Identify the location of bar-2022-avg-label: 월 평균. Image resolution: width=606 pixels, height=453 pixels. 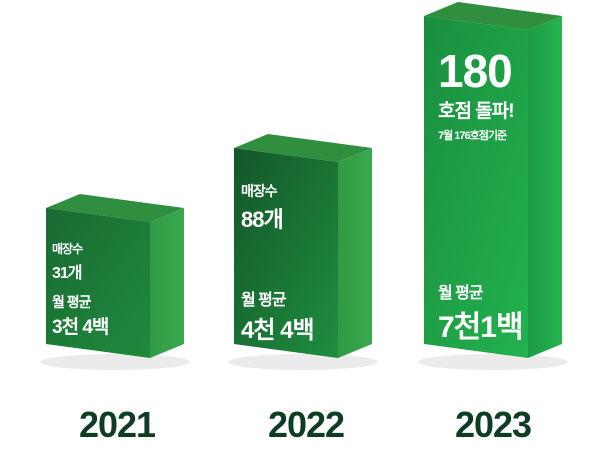
(264, 300).